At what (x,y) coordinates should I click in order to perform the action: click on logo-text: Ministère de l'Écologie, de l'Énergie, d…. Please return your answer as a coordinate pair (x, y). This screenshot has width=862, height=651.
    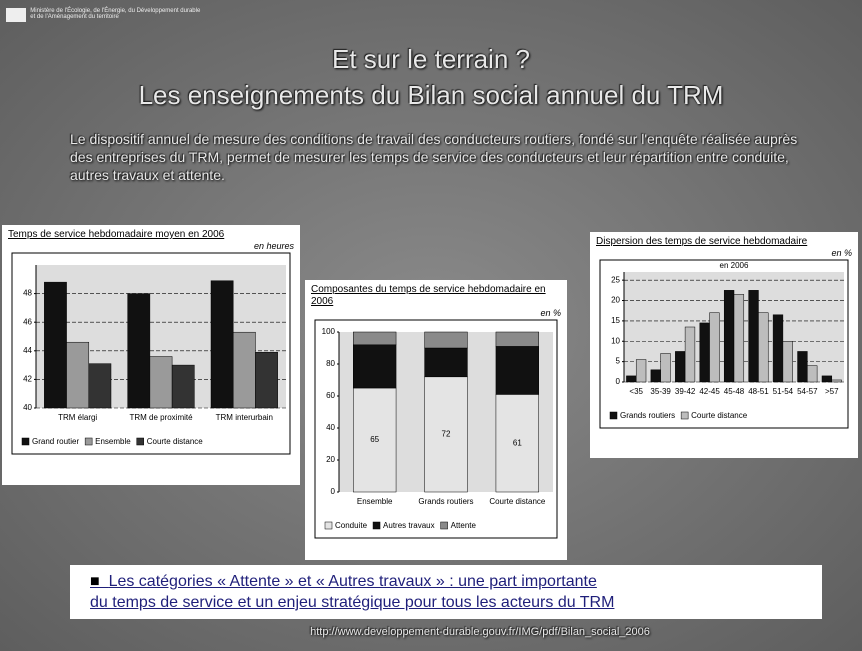
    Looking at the image, I should click on (115, 14).